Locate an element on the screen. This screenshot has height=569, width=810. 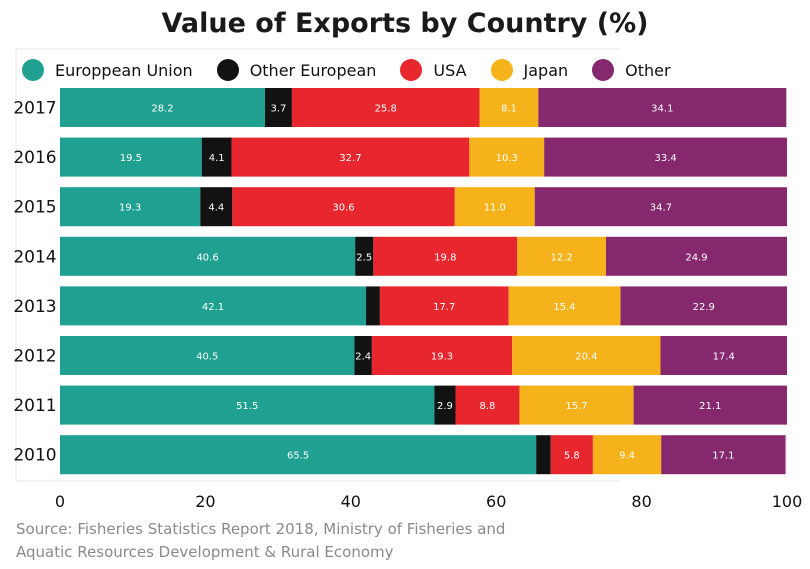
data-label-2014-2: 19.8 is located at coordinates (445, 257).